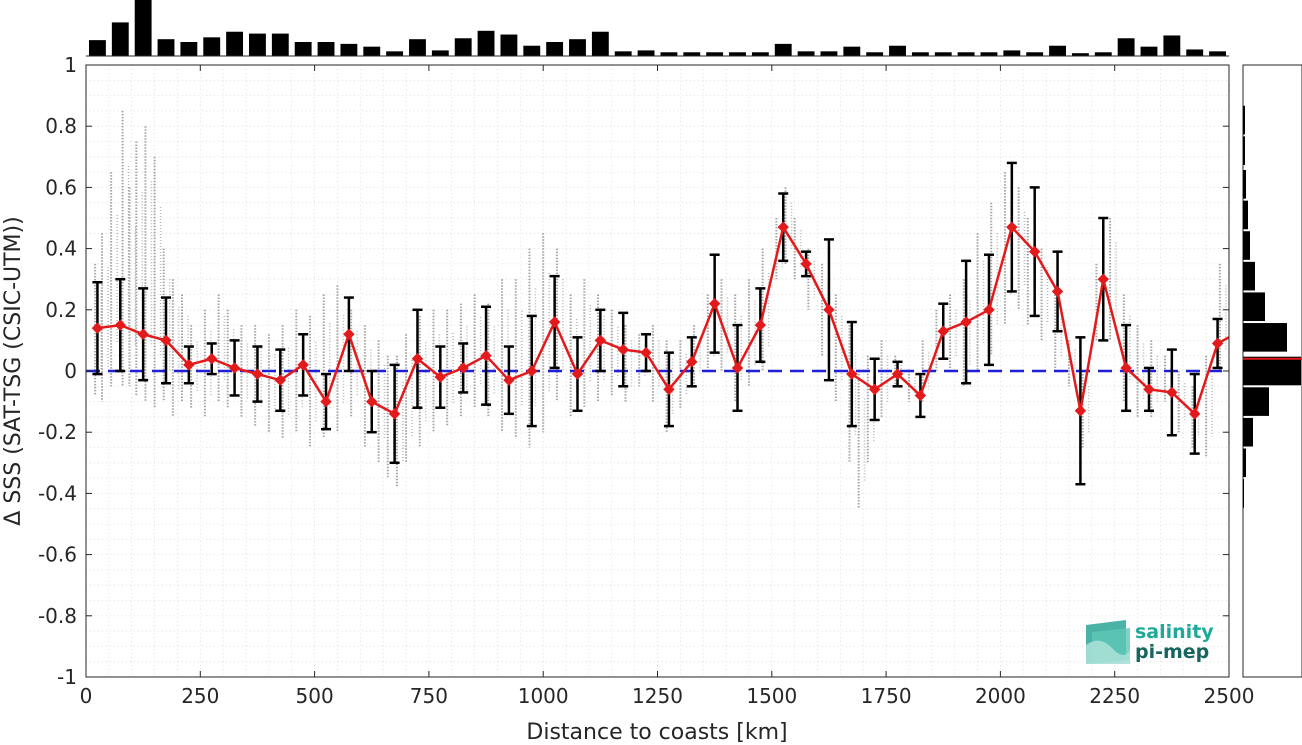 Image resolution: width=1302 pixels, height=745 pixels. What do you see at coordinates (57, 432) in the screenshot?
I see `y-tick-label: -0.2` at bounding box center [57, 432].